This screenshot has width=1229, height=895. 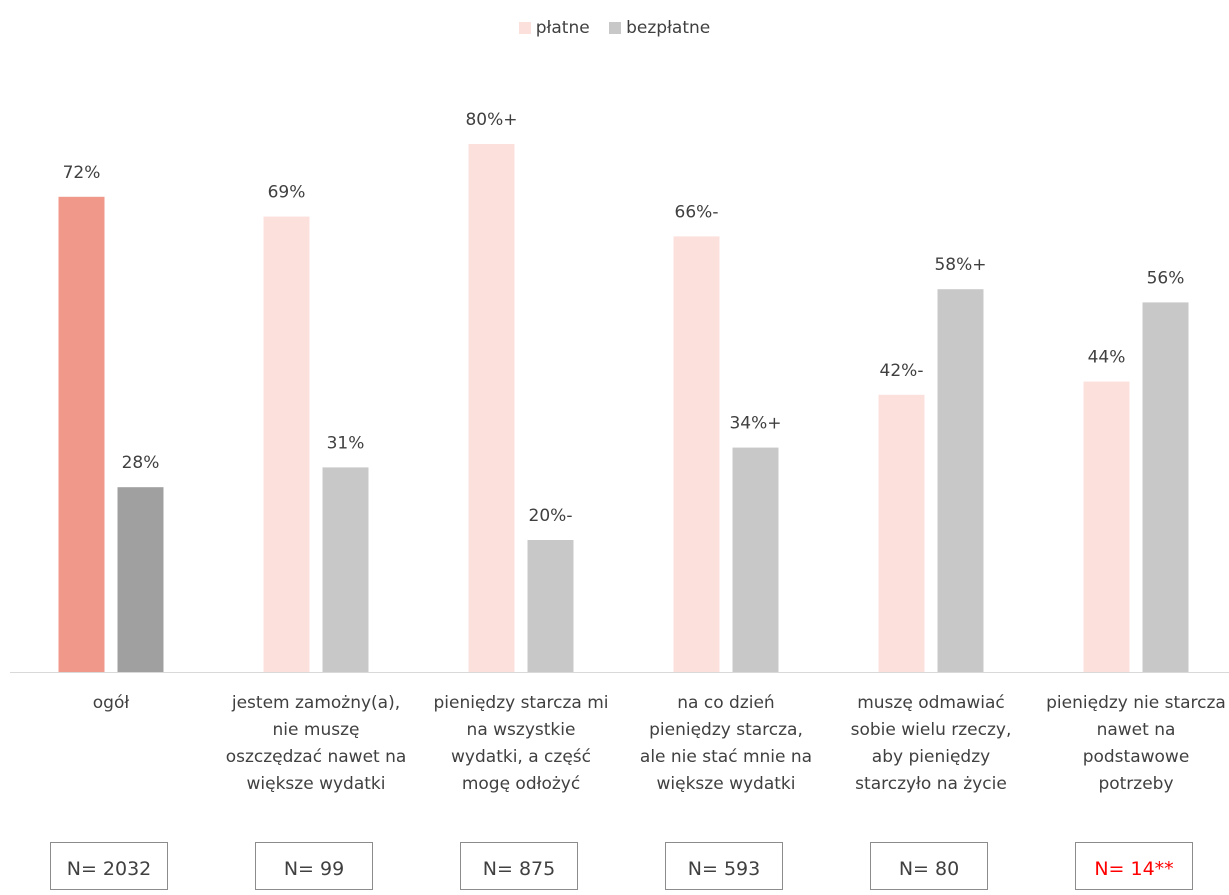 What do you see at coordinates (960, 265) in the screenshot?
I see `data-label-free-4: 58%+` at bounding box center [960, 265].